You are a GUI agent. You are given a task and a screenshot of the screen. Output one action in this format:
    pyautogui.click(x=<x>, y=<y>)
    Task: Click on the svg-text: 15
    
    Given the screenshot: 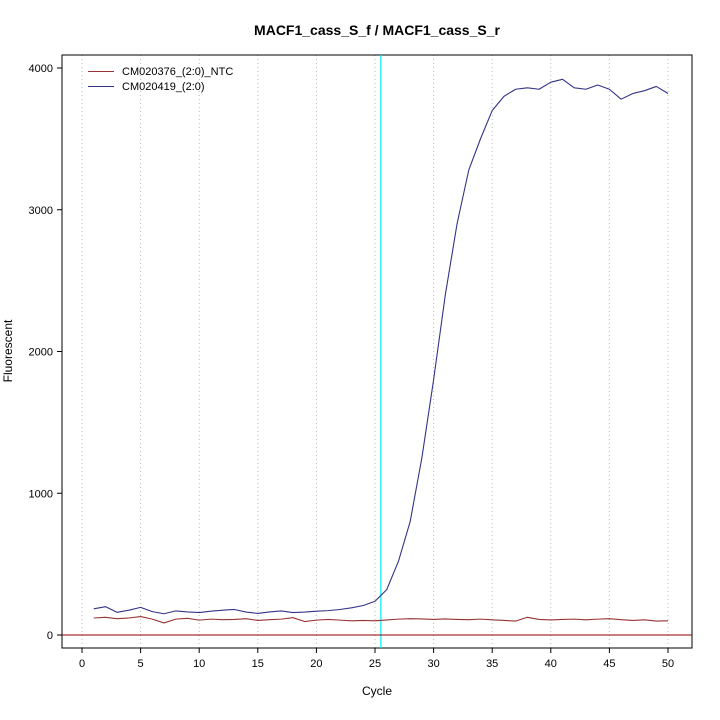 What is the action you would take?
    pyautogui.click(x=258, y=664)
    